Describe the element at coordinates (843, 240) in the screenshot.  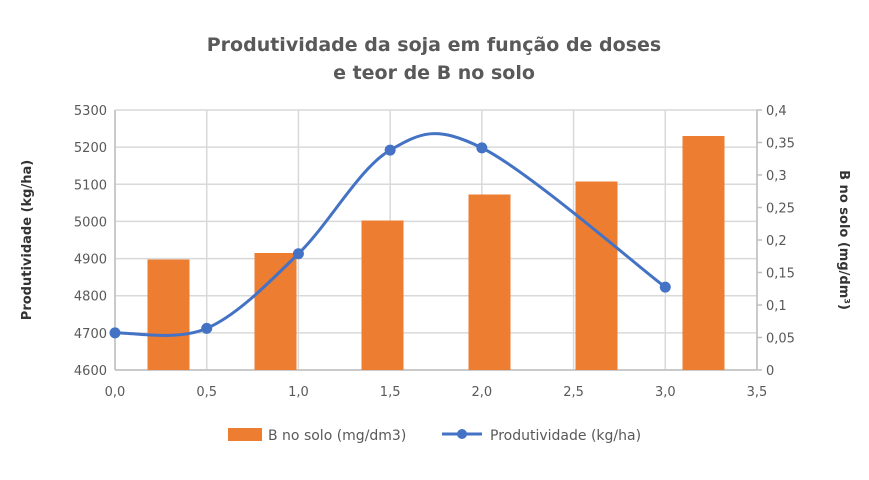
I see `y-right-axis-label: B no solo (mg/dm³)` at that location.